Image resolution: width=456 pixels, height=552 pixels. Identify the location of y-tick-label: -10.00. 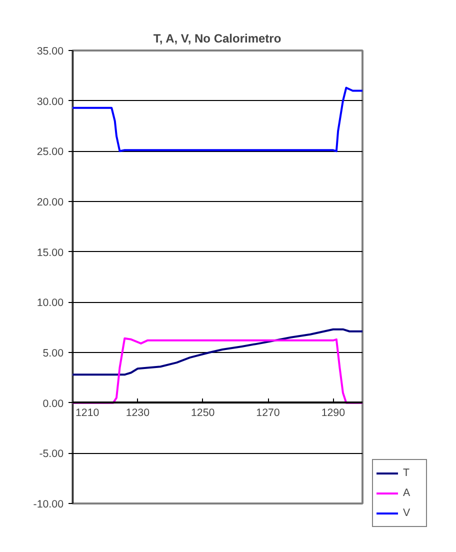
(48, 504).